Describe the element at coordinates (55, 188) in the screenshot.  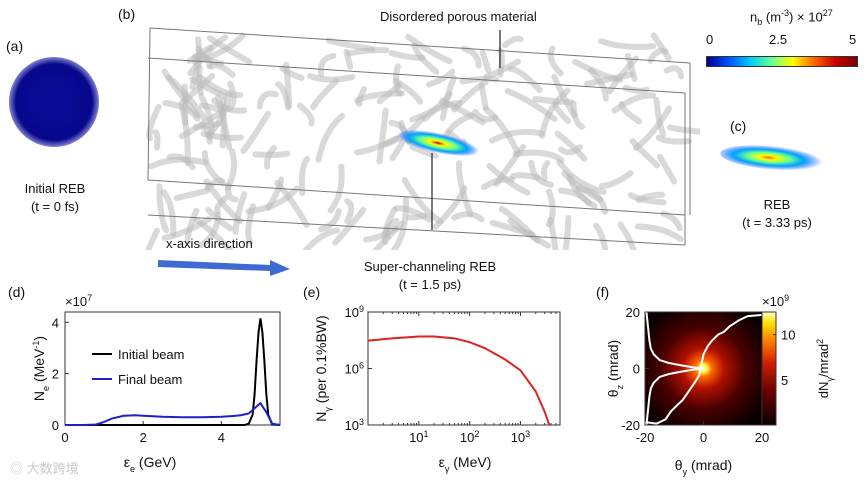
I see `initial-reb-caption-line1: Initial REB` at that location.